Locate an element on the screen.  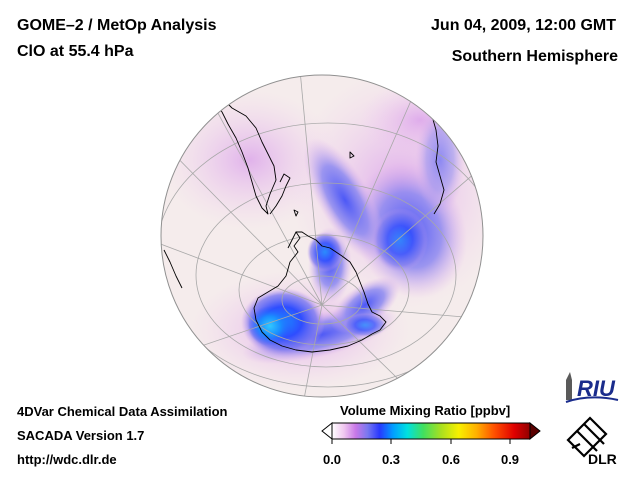
antarctica-coast is located at coordinates (320, 292).